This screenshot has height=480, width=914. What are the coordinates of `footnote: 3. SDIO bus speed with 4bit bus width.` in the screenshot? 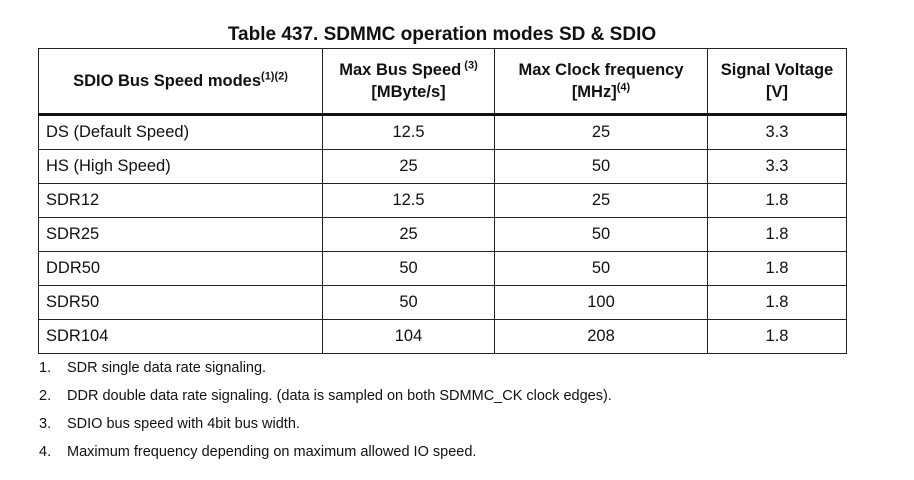 It's located at (325, 426).